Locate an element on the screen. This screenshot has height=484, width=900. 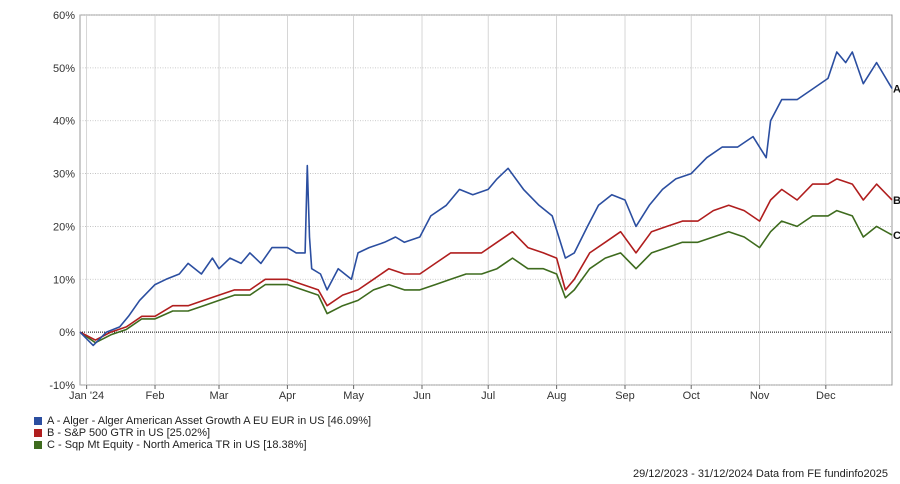
x-tick-label: Nov is located at coordinates (760, 396).